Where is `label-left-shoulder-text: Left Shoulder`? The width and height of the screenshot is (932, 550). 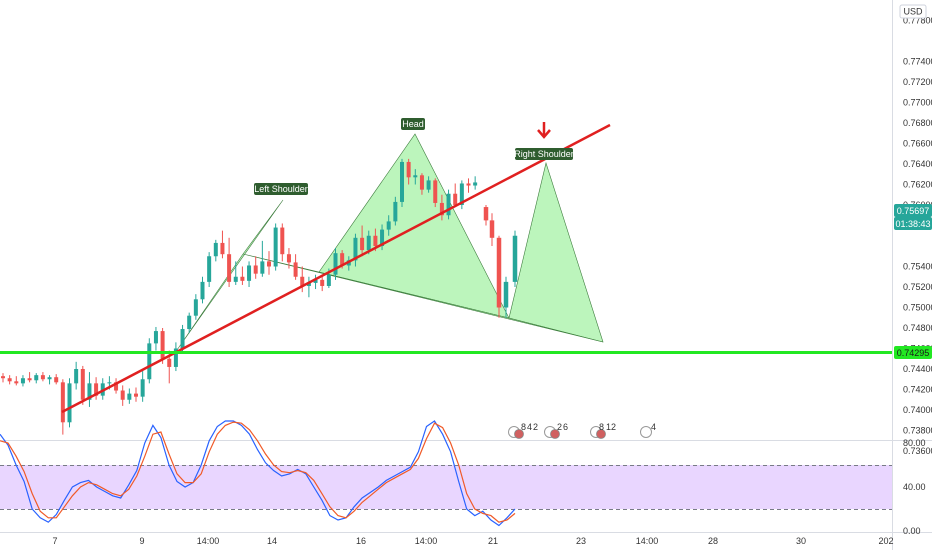 label-left-shoulder-text: Left Shoulder is located at coordinates (281, 189).